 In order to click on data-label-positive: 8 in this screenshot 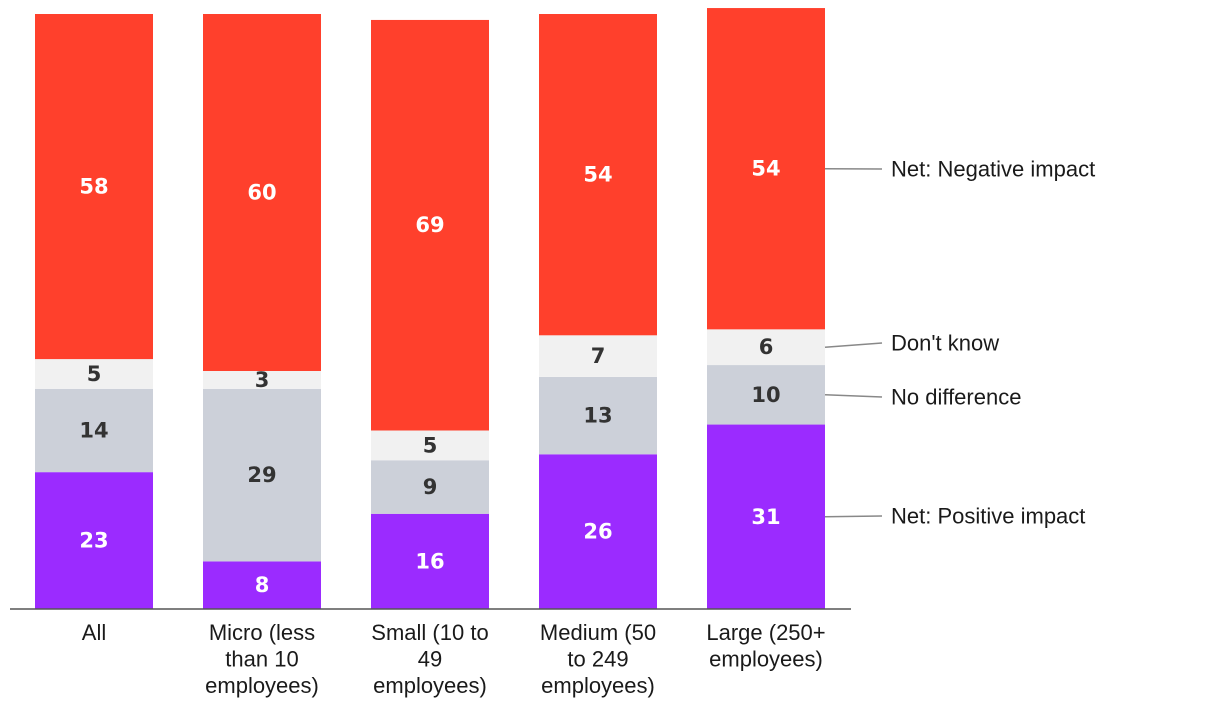, I will do `click(262, 585)`.